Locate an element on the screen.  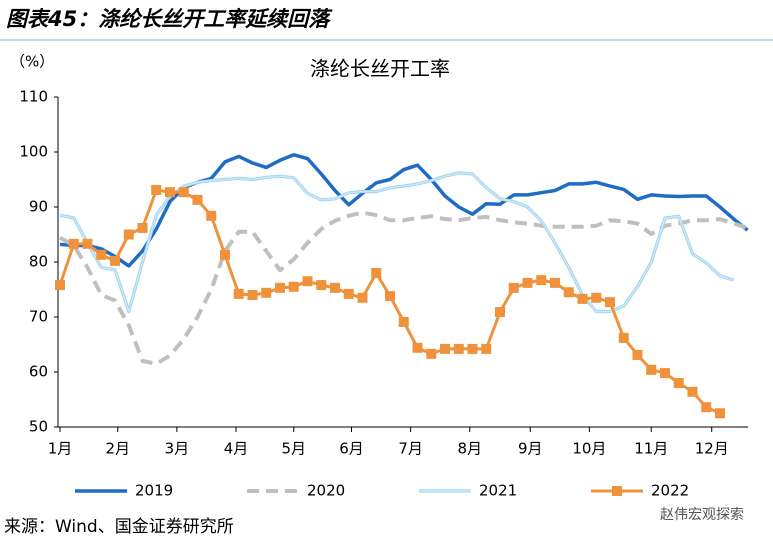
x-tick-label: 2月 is located at coordinates (117, 449).